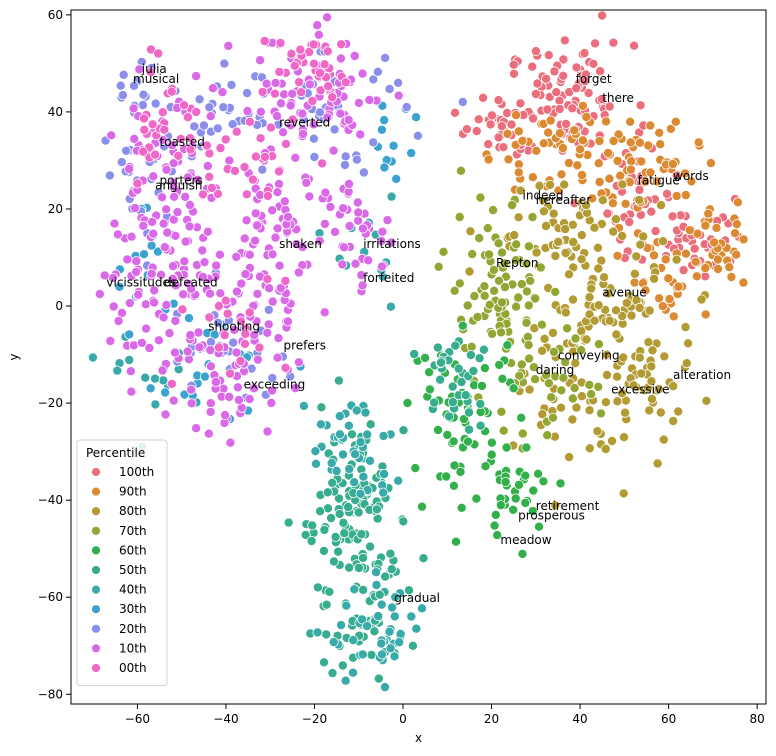 Image resolution: width=776 pixels, height=756 pixels. Describe the element at coordinates (234, 326) in the screenshot. I see `word-annotation: shooting` at that location.